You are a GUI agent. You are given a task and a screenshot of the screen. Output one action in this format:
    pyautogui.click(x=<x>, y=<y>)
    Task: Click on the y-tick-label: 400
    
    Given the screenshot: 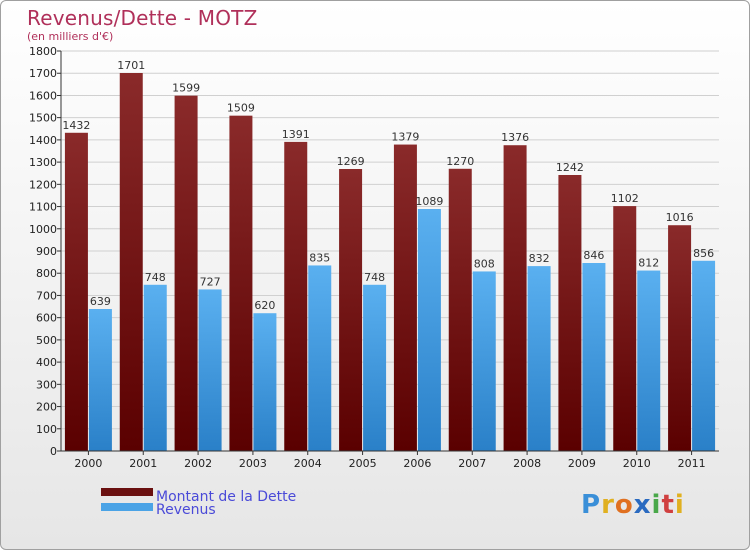 What is the action you would take?
    pyautogui.click(x=46, y=362)
    